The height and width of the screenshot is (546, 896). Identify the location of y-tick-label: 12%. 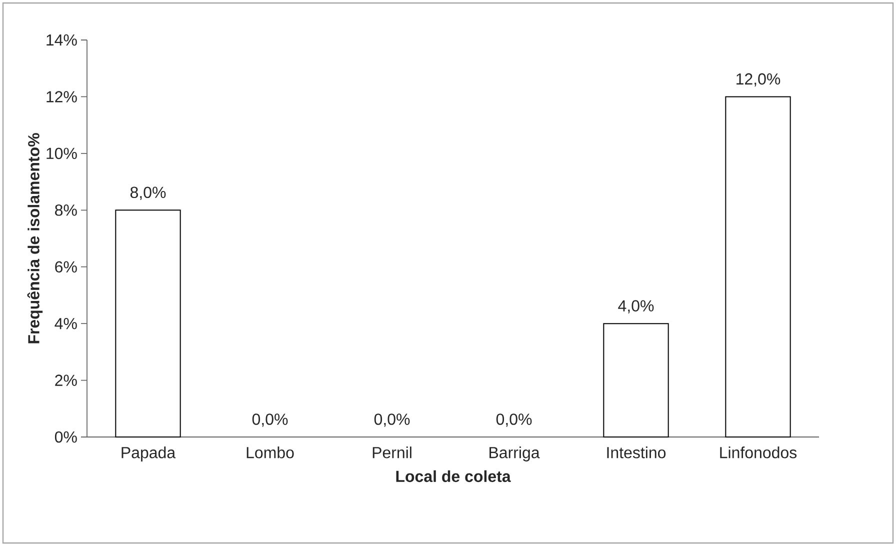
(61, 96).